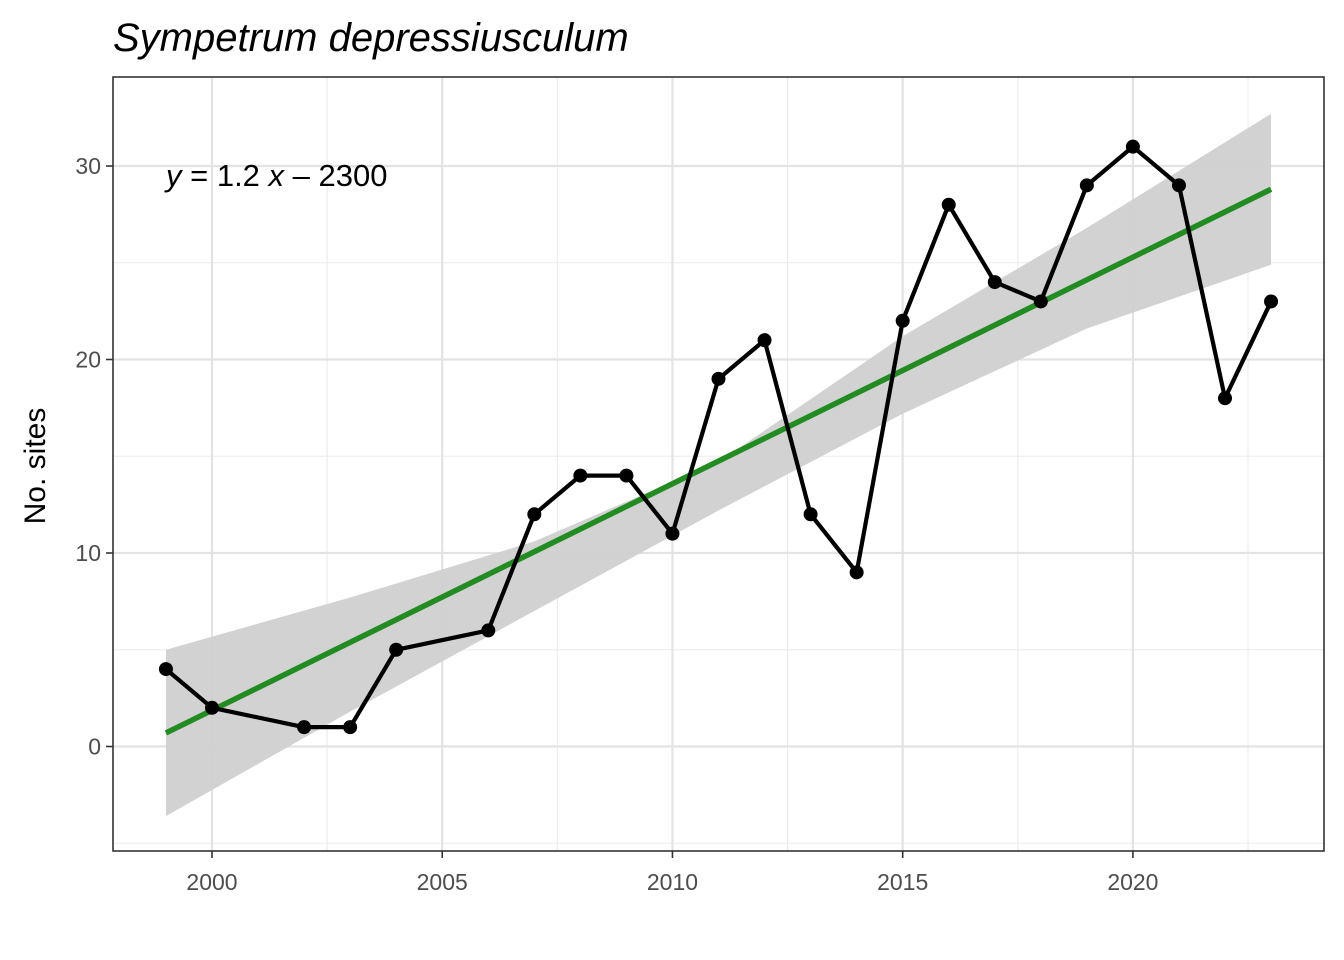 This screenshot has width=1344, height=960. What do you see at coordinates (94, 747) in the screenshot?
I see `y-tick-label: 0` at bounding box center [94, 747].